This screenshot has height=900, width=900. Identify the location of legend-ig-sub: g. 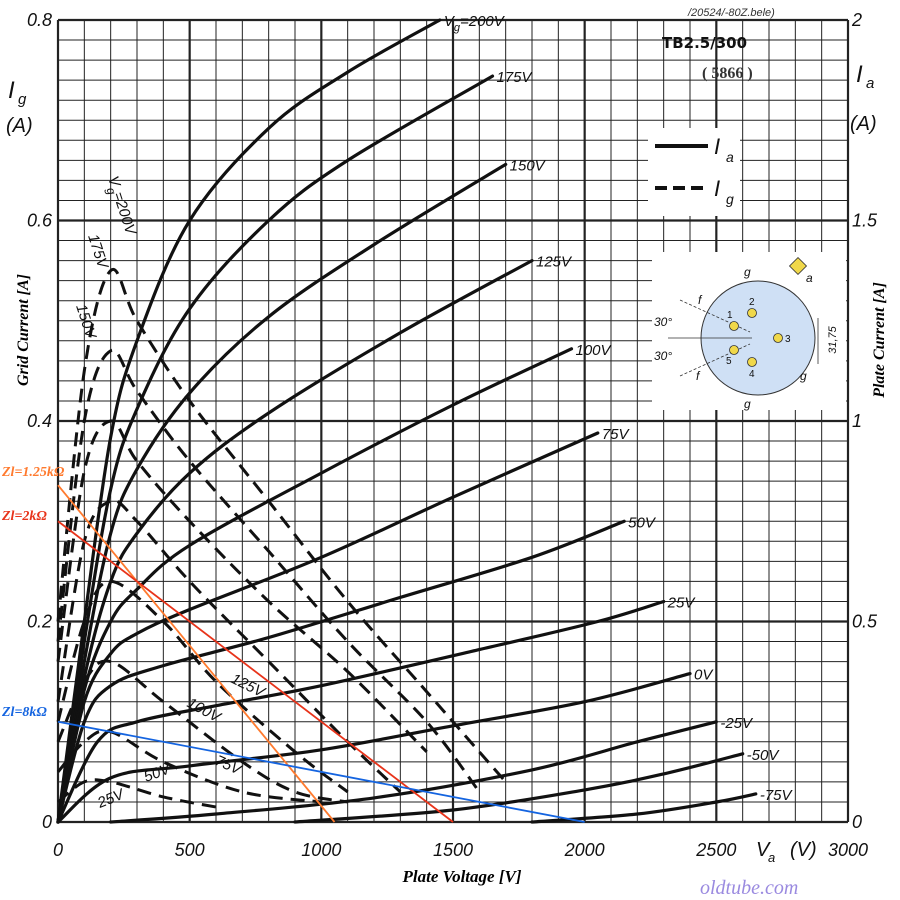
(730, 199).